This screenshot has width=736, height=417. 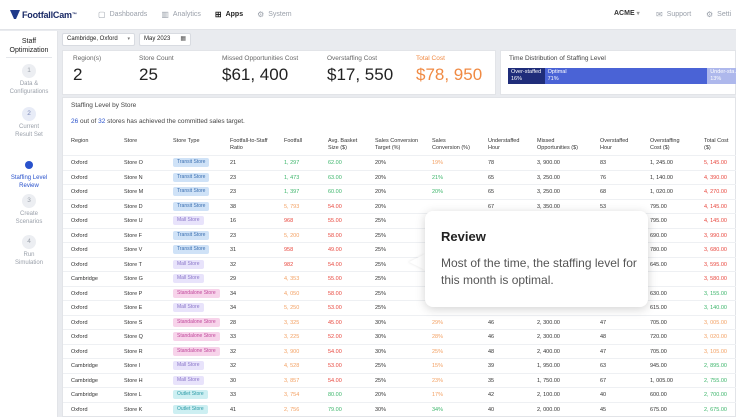 I want to click on nav-item-analytics: ▥ Analytics, so click(x=181, y=14).